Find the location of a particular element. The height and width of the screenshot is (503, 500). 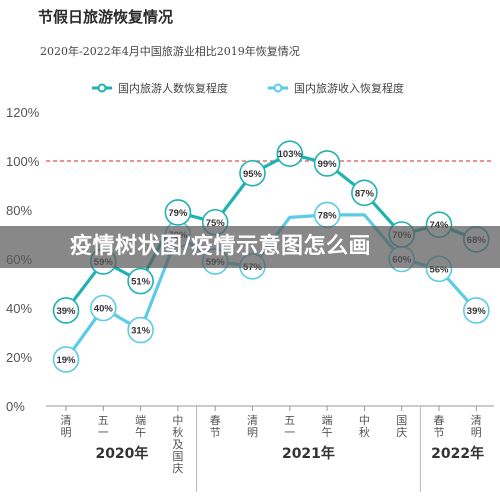

data-label-s1: 74% is located at coordinates (439, 225).